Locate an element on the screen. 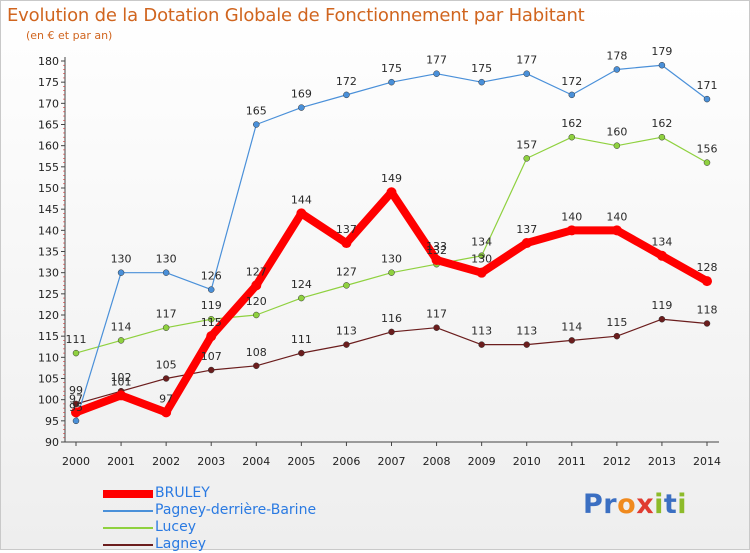 The image size is (750, 553). data-label-lucey: 119 is located at coordinates (211, 305).